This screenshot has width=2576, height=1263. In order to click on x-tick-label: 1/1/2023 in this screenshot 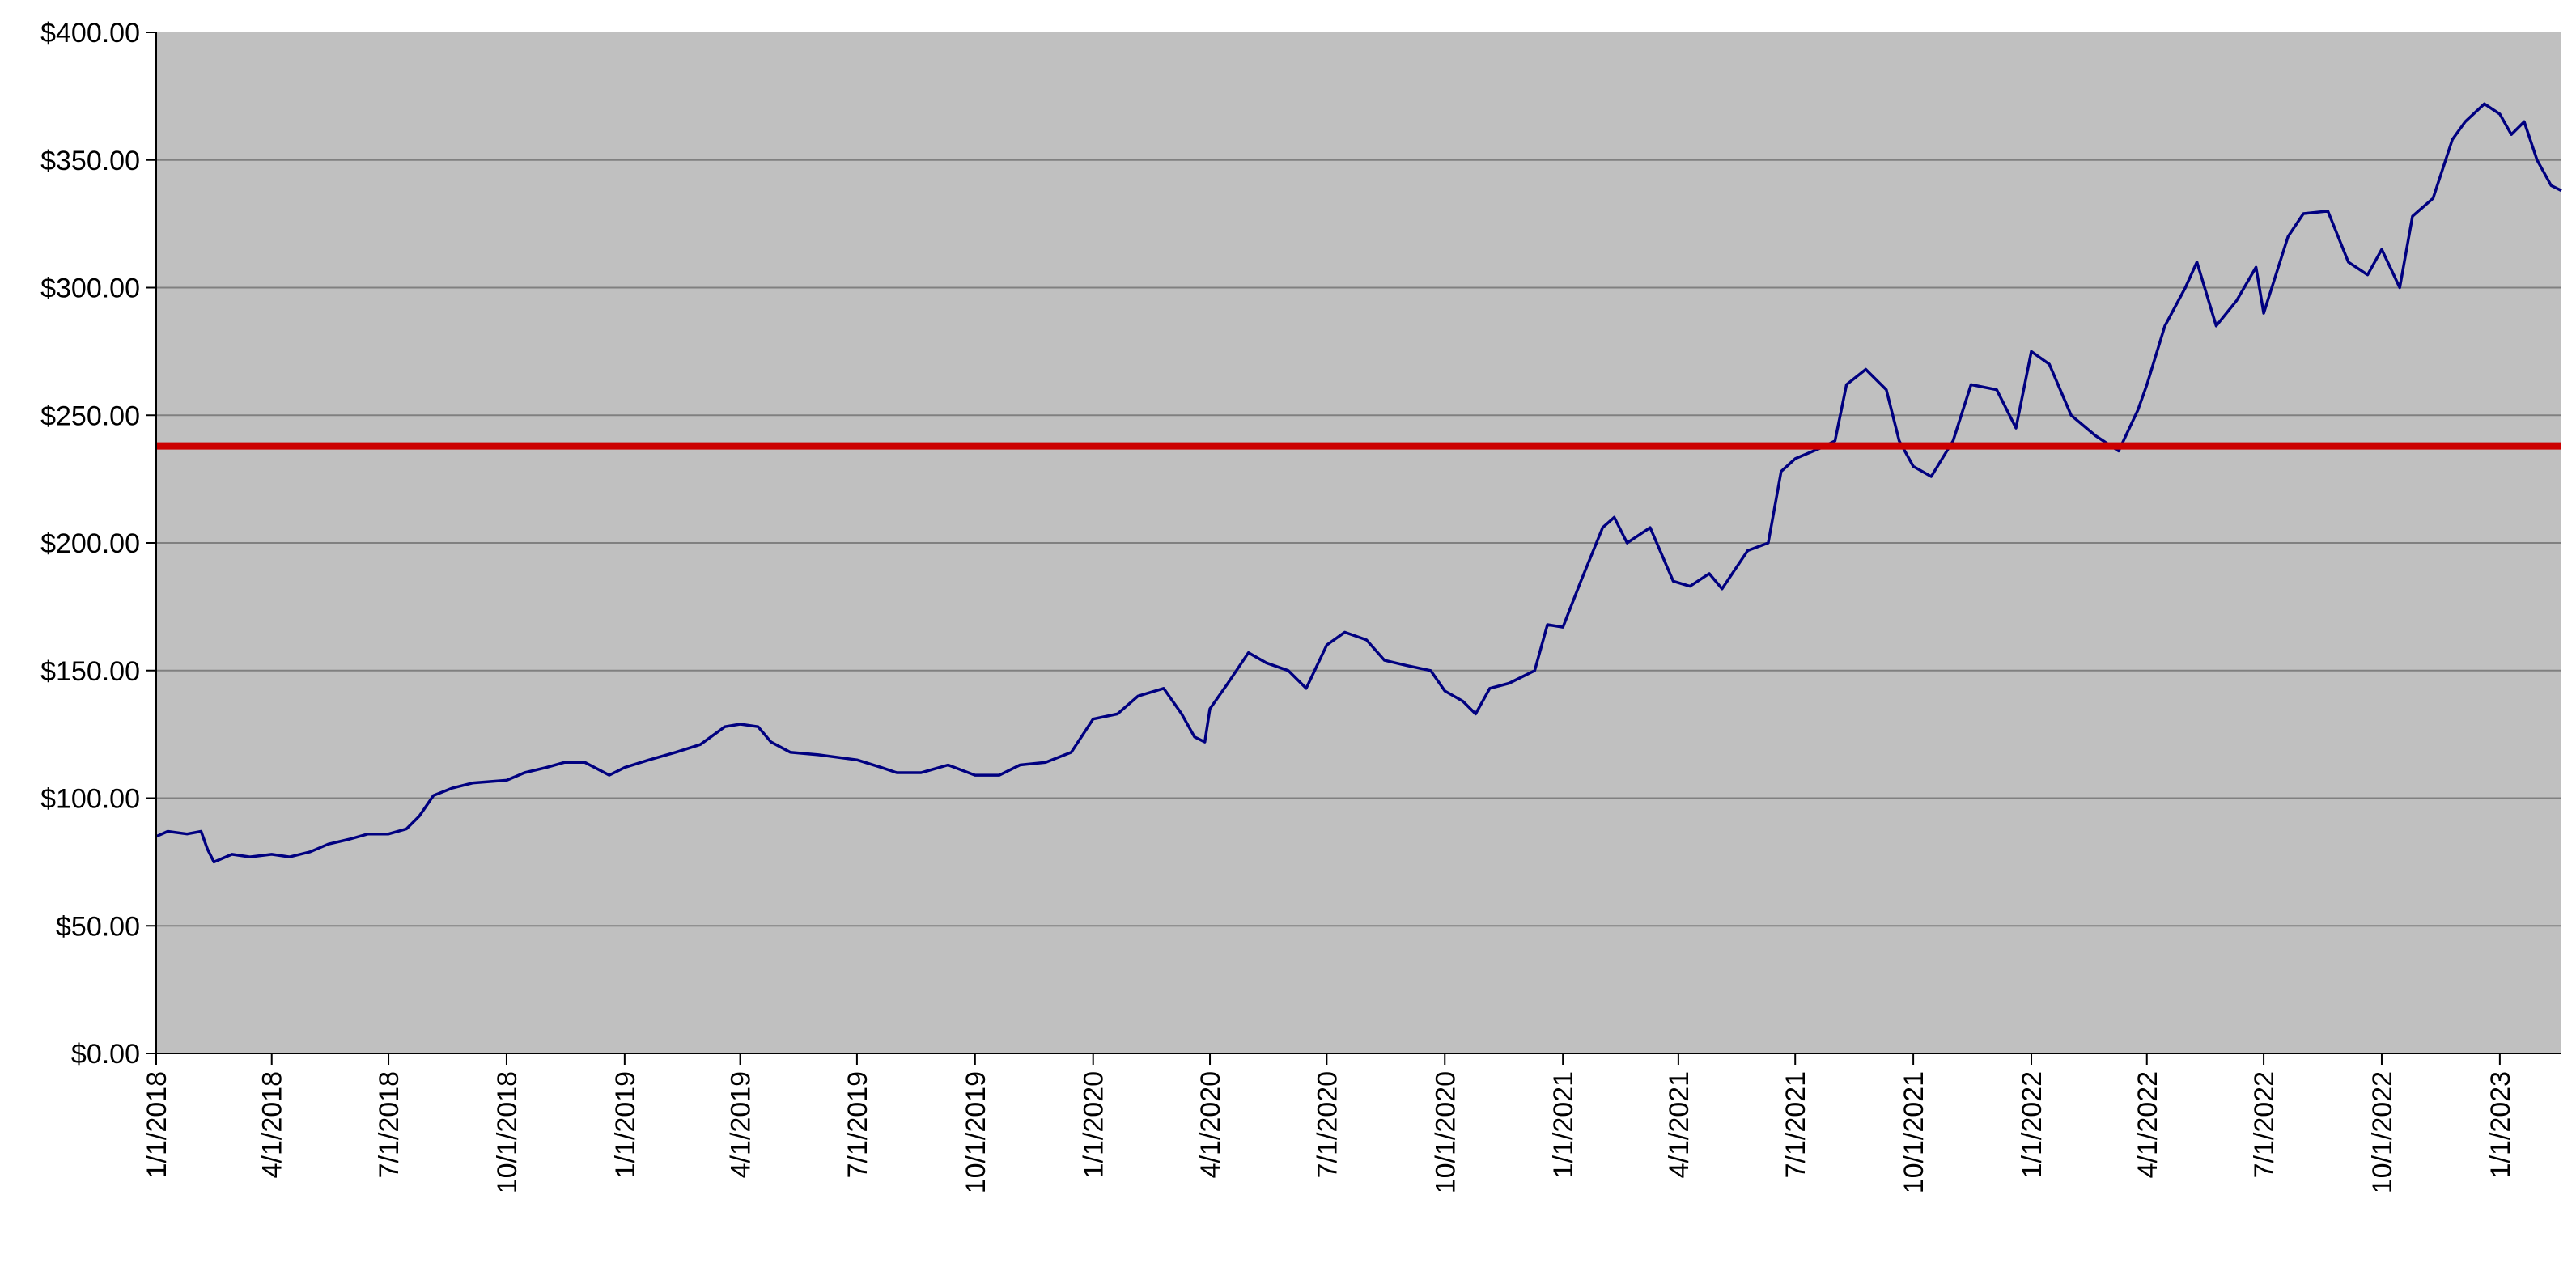, I will do `click(2500, 1124)`.